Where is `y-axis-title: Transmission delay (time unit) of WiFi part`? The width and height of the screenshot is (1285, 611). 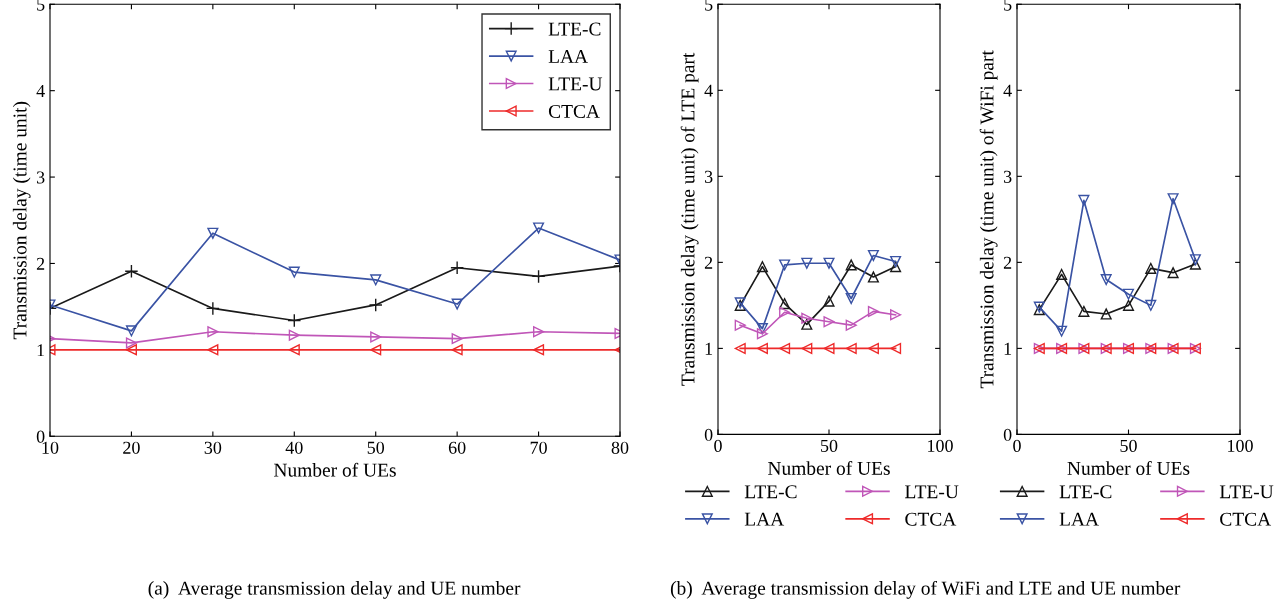
y-axis-title: Transmission delay (time unit) of WiFi part is located at coordinates (988, 219).